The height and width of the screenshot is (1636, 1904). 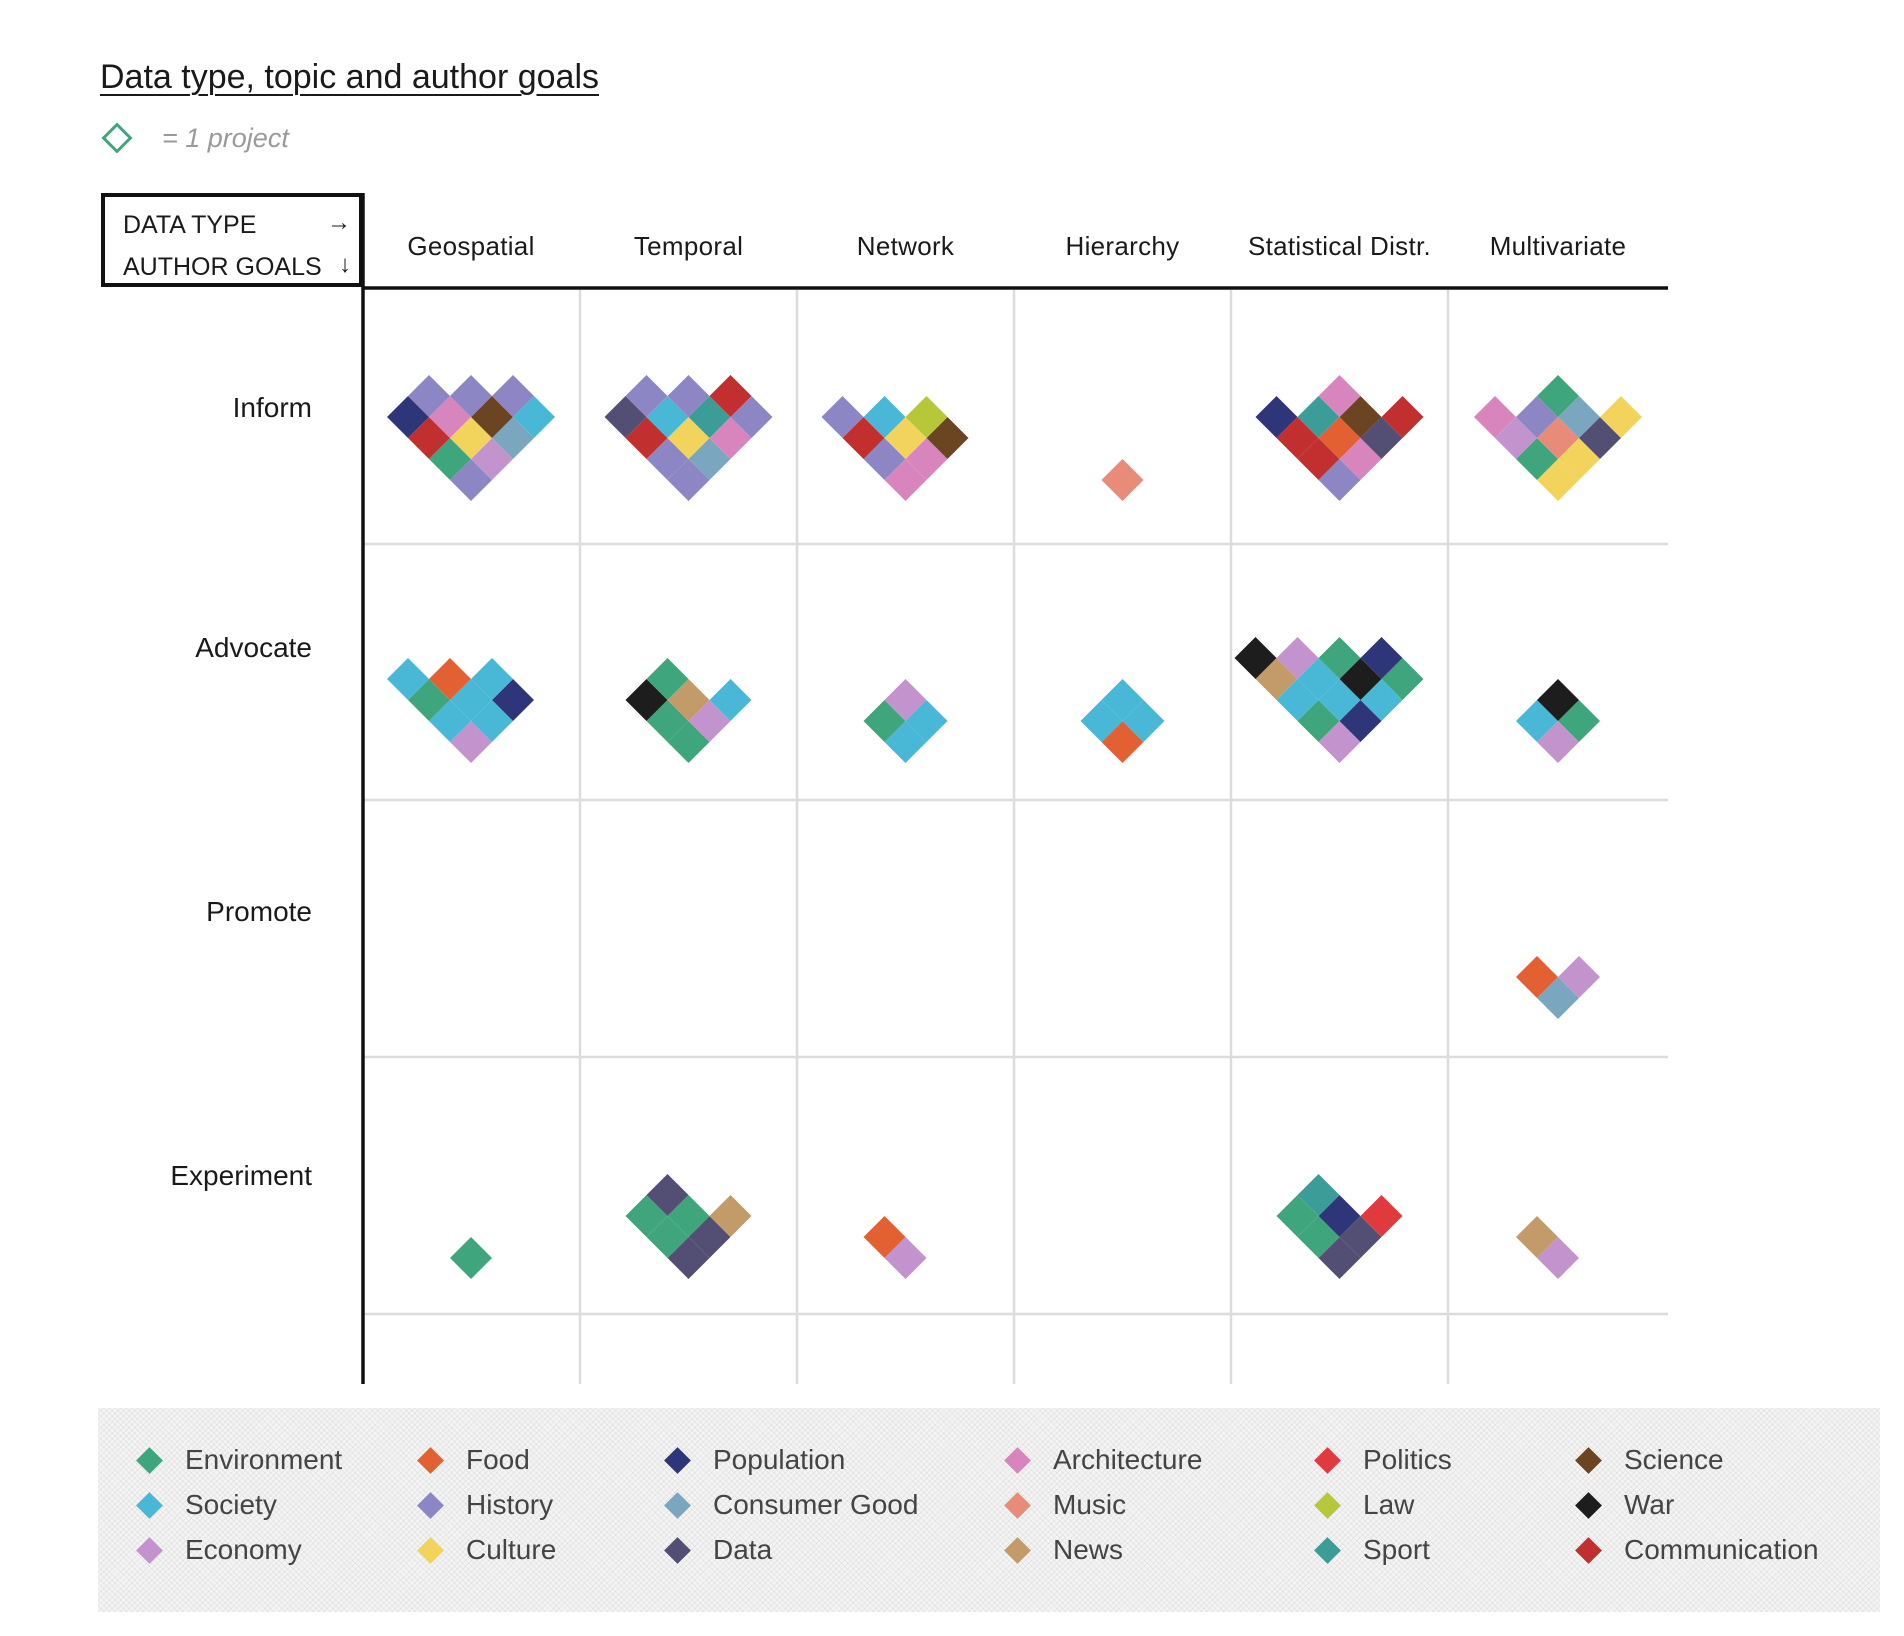 What do you see at coordinates (1558, 246) in the screenshot?
I see `column-label: Multivariate` at bounding box center [1558, 246].